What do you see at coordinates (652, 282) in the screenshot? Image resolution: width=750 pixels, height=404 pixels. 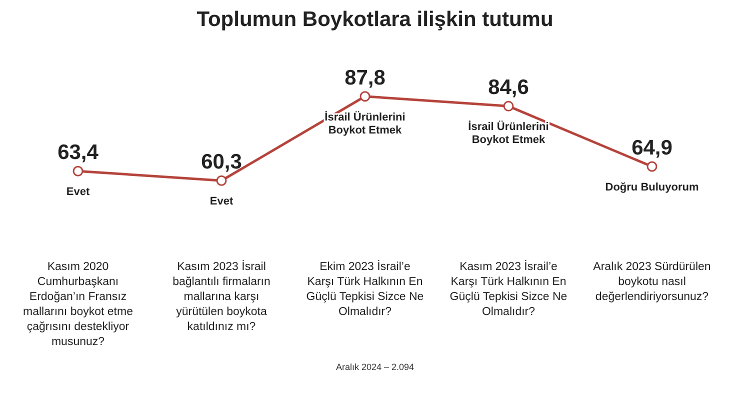 I see `x-tick-label: Aralık 2023 Sürdürülen boykotu nasıl değerlendiriyorsunuz?` at bounding box center [652, 282].